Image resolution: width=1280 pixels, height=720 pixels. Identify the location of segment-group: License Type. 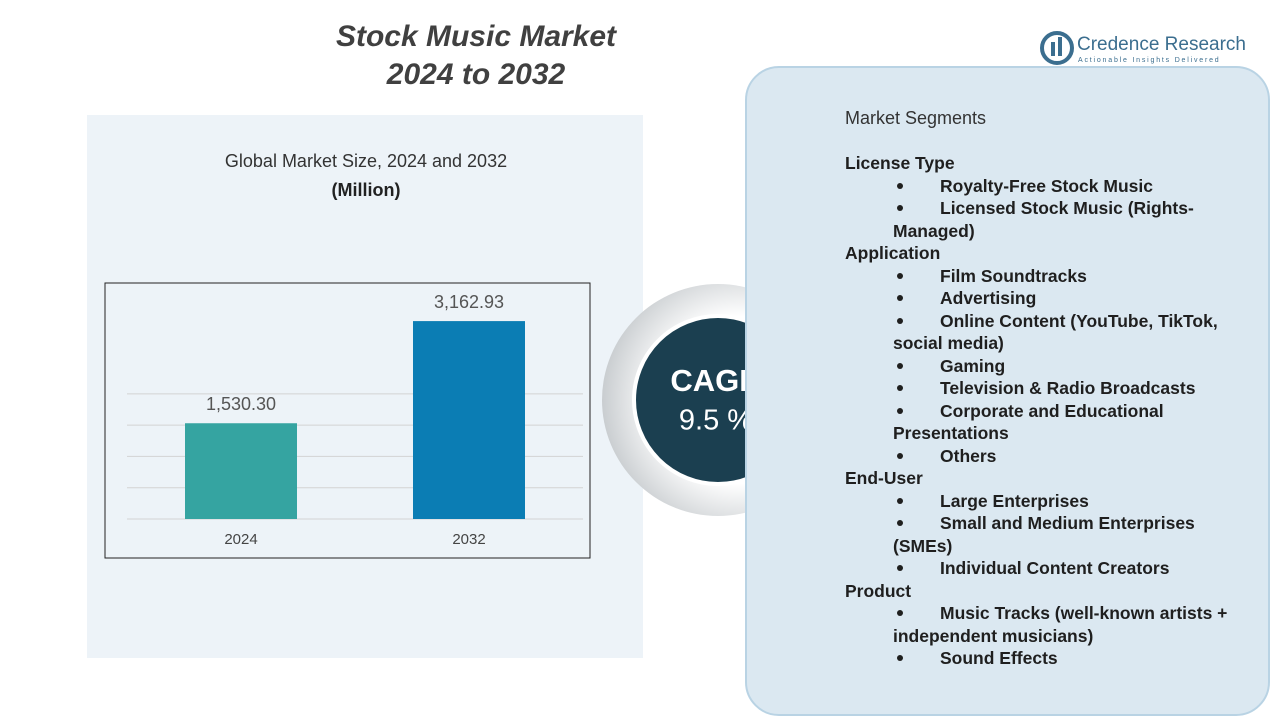
(900, 163).